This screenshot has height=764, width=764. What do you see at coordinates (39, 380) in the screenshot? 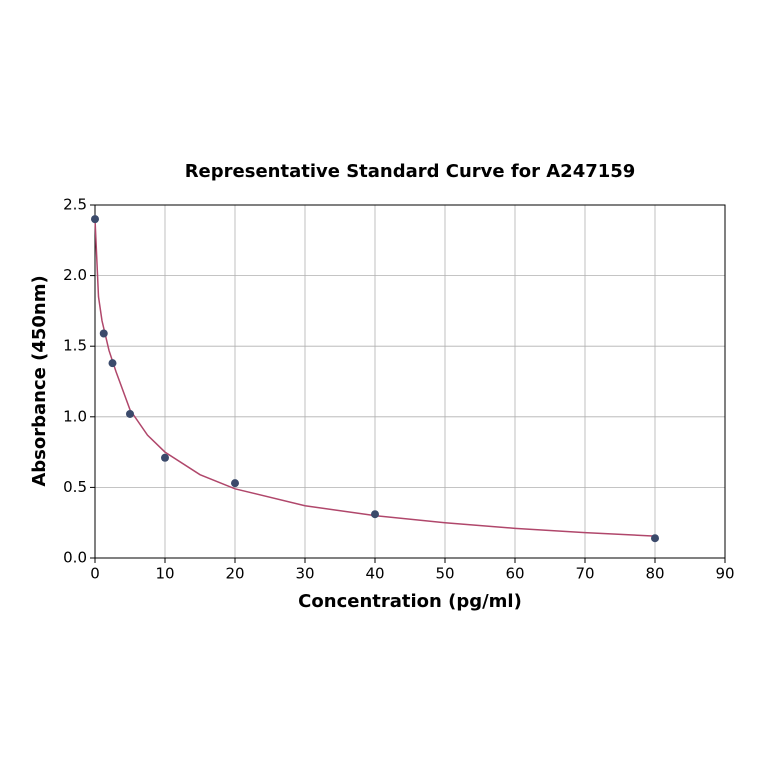
I see `y-axis-label: Absorbance (450nm)` at bounding box center [39, 380].